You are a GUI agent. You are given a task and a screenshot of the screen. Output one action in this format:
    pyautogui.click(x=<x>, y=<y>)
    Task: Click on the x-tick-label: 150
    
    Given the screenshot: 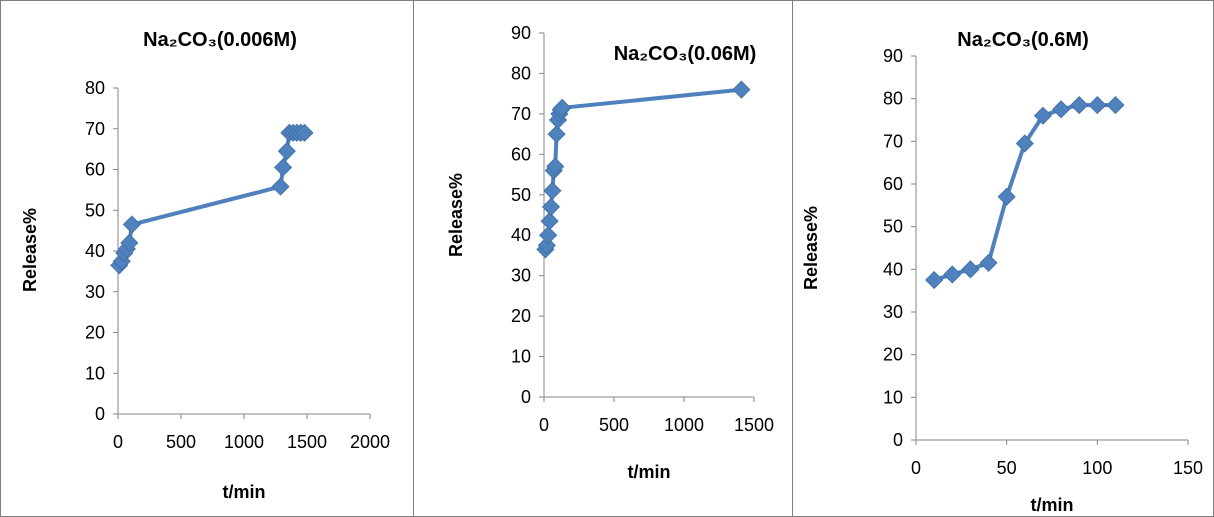 What is the action you would take?
    pyautogui.click(x=1188, y=468)
    